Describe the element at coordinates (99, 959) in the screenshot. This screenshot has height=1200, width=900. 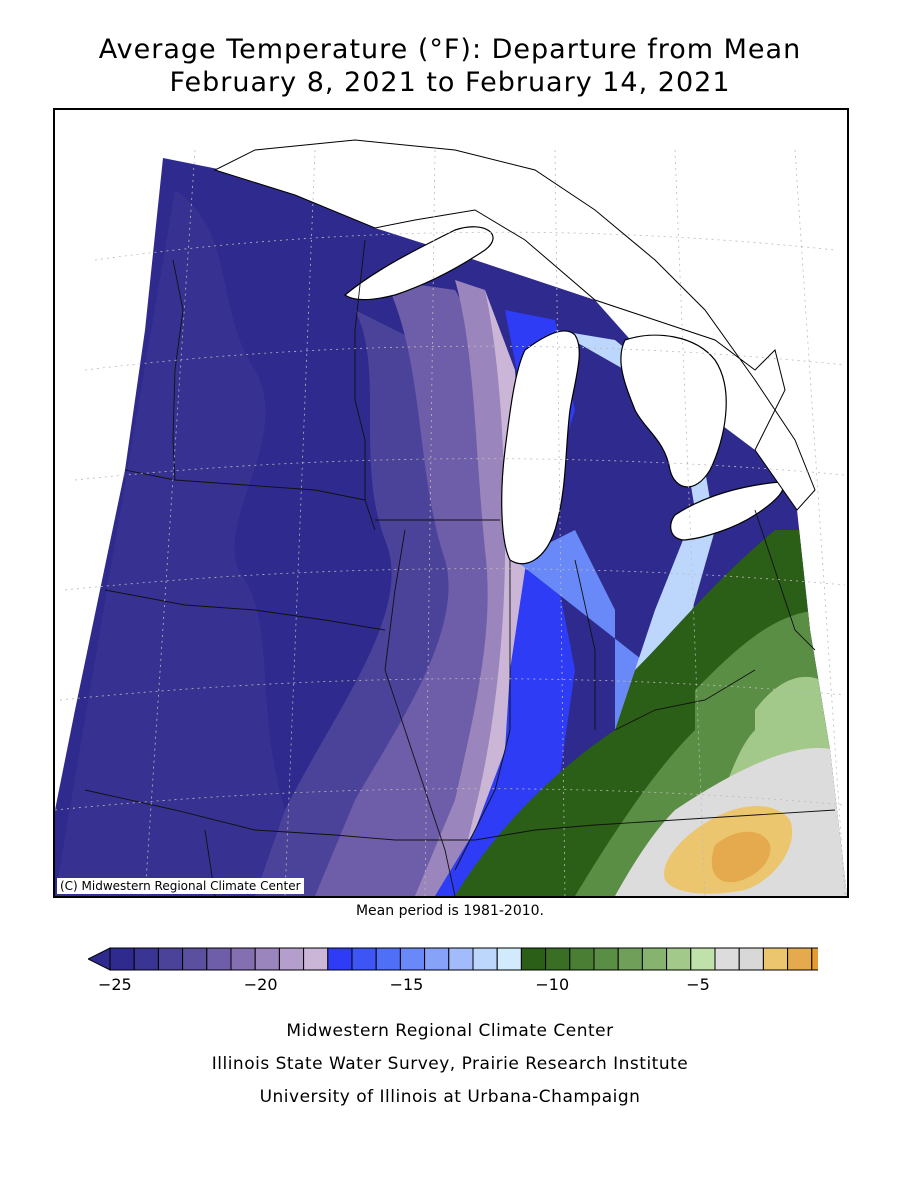
I see `legend-left-arrow` at that location.